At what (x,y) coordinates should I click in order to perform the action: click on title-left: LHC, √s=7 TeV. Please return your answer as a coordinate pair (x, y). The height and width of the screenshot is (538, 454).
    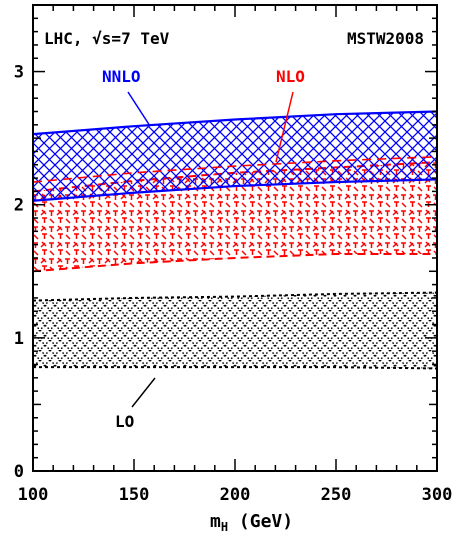
    Looking at the image, I should click on (107, 38).